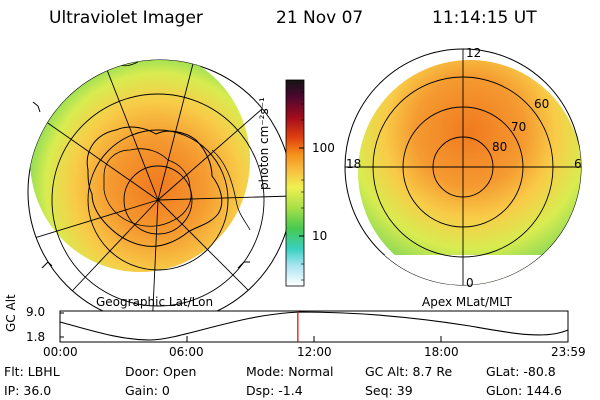 The height and width of the screenshot is (400, 600). Describe the element at coordinates (323, 148) in the screenshot. I see `colorbar-tick-100: 100` at that location.